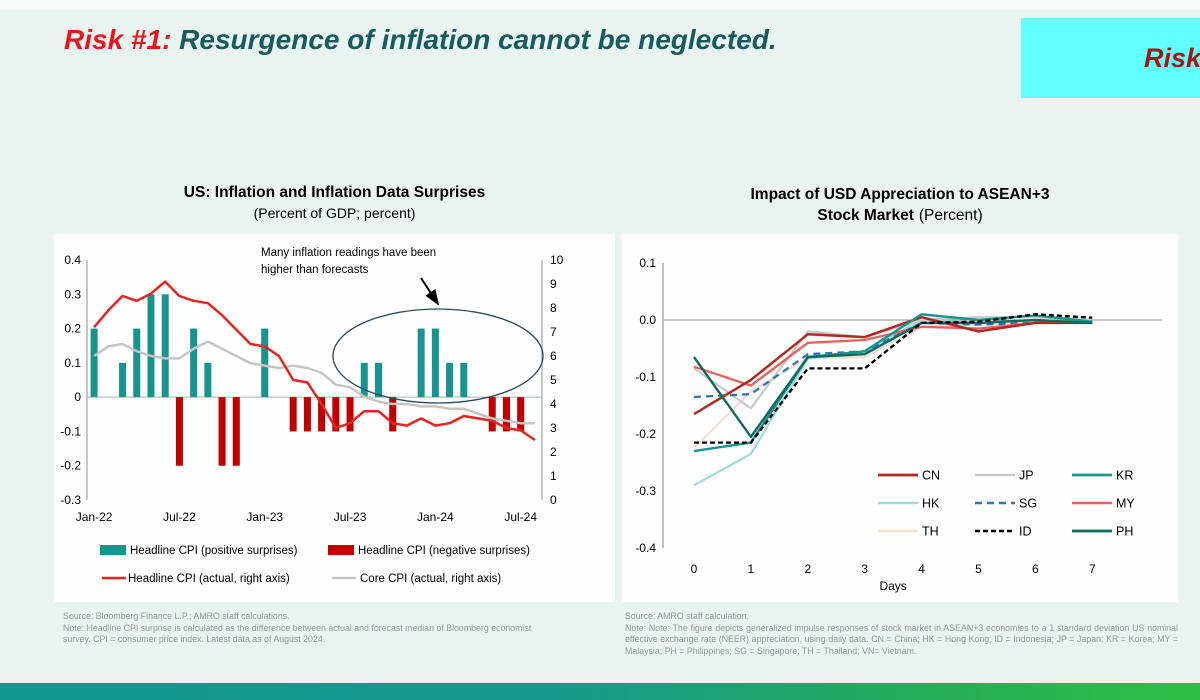  I want to click on source-line: Source: AMRO staff calculation., so click(687, 616).